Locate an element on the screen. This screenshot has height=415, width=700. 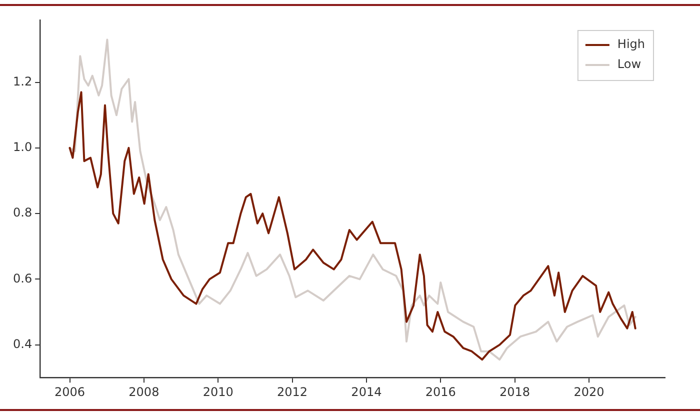
y-tick-label: 0.4 is located at coordinates (22, 343).